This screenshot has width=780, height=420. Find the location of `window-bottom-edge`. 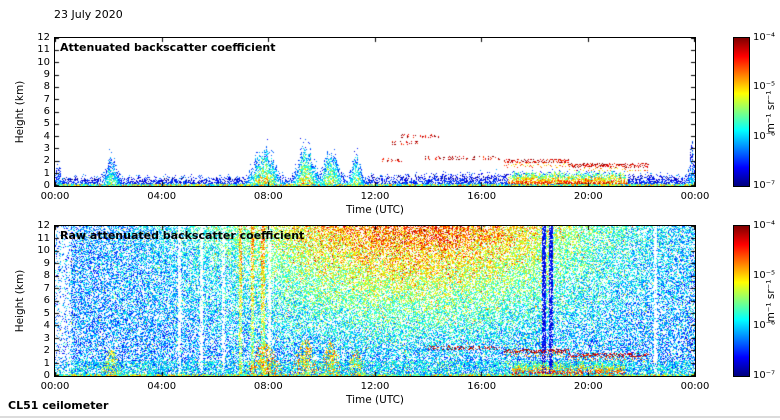

window-bottom-edge is located at coordinates (390, 417).